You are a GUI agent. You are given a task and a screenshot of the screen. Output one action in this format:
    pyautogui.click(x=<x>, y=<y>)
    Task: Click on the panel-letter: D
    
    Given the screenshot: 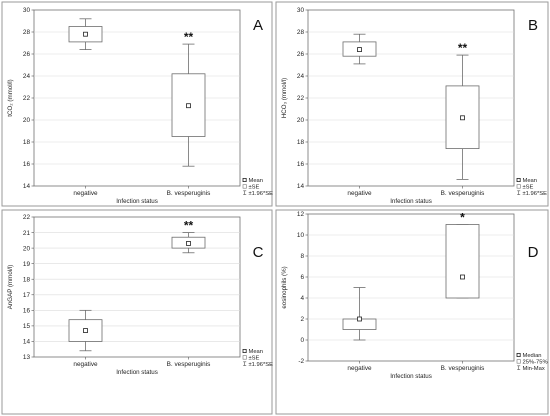 What is the action you would take?
    pyautogui.click(x=533, y=252)
    